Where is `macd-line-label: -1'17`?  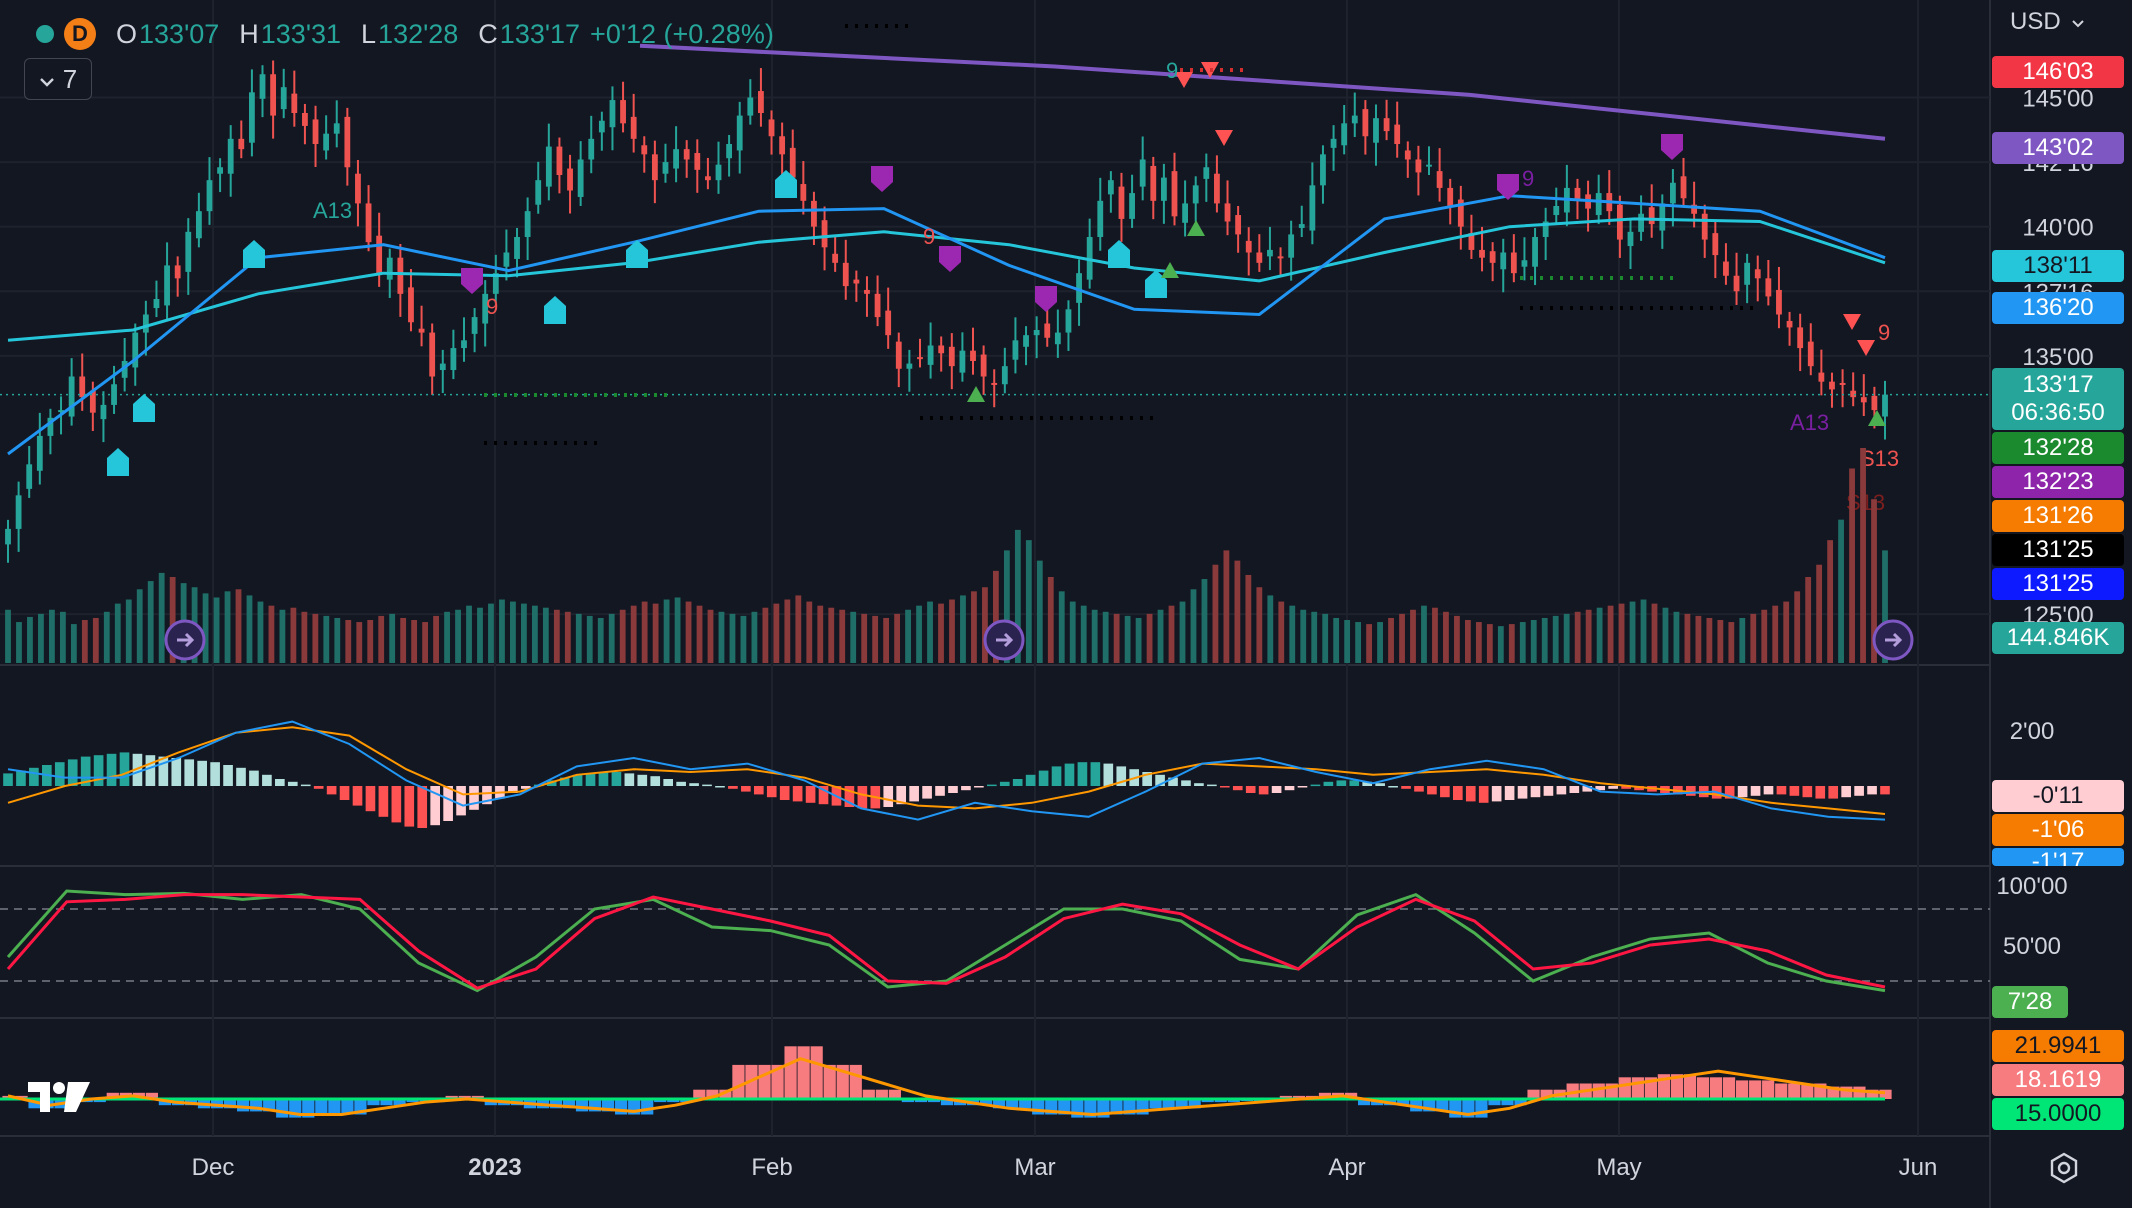 macd-line-label: -1'17 is located at coordinates (2058, 857).